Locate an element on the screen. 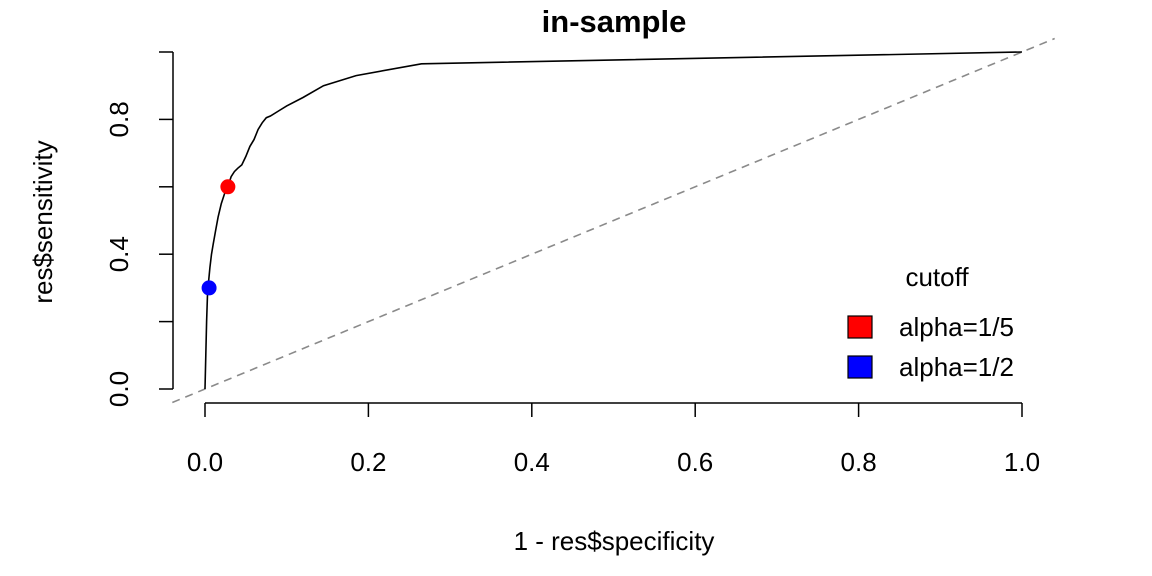 This screenshot has height=576, width=1152. x-tick-label: 0.2 is located at coordinates (368, 462).